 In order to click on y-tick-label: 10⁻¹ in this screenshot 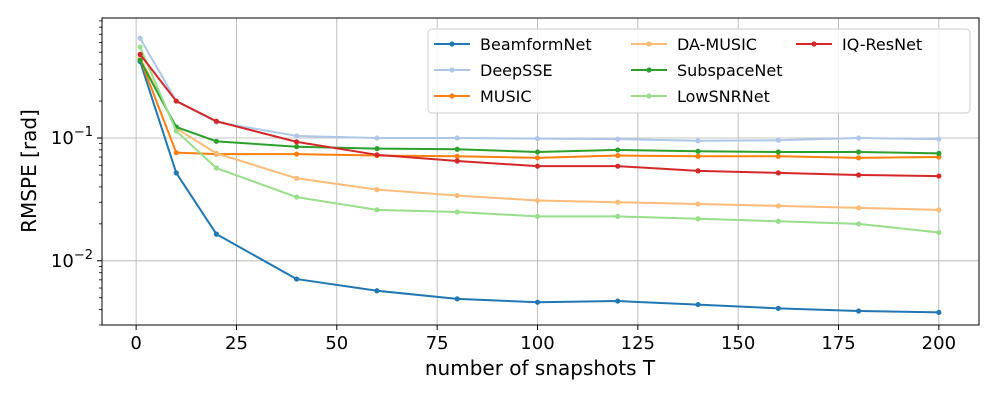, I will do `click(72, 137)`.